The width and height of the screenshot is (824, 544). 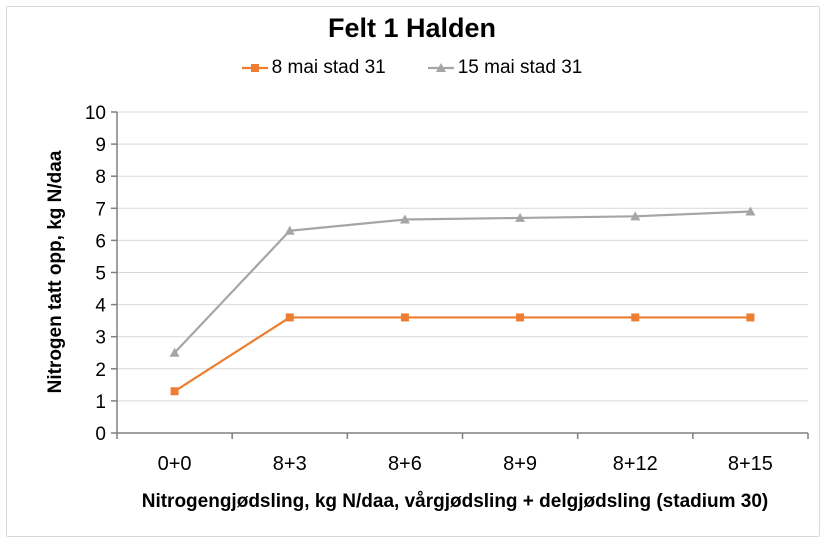 What do you see at coordinates (290, 464) in the screenshot?
I see `x-tick-label: 8+3` at bounding box center [290, 464].